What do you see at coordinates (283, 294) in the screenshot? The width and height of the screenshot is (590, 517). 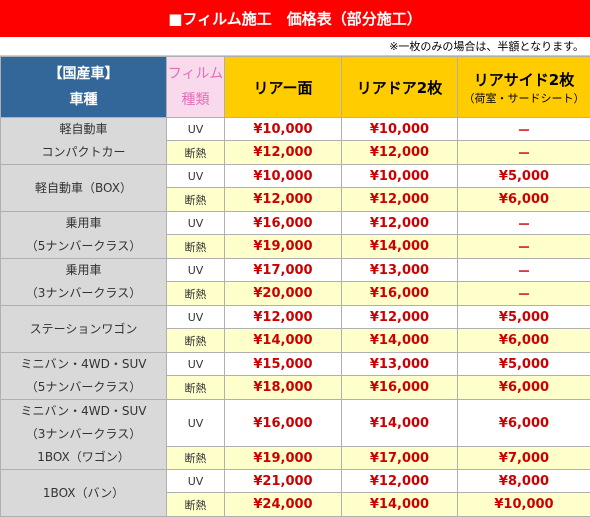 I see `rear-one-side-price: ¥20,000` at bounding box center [283, 294].